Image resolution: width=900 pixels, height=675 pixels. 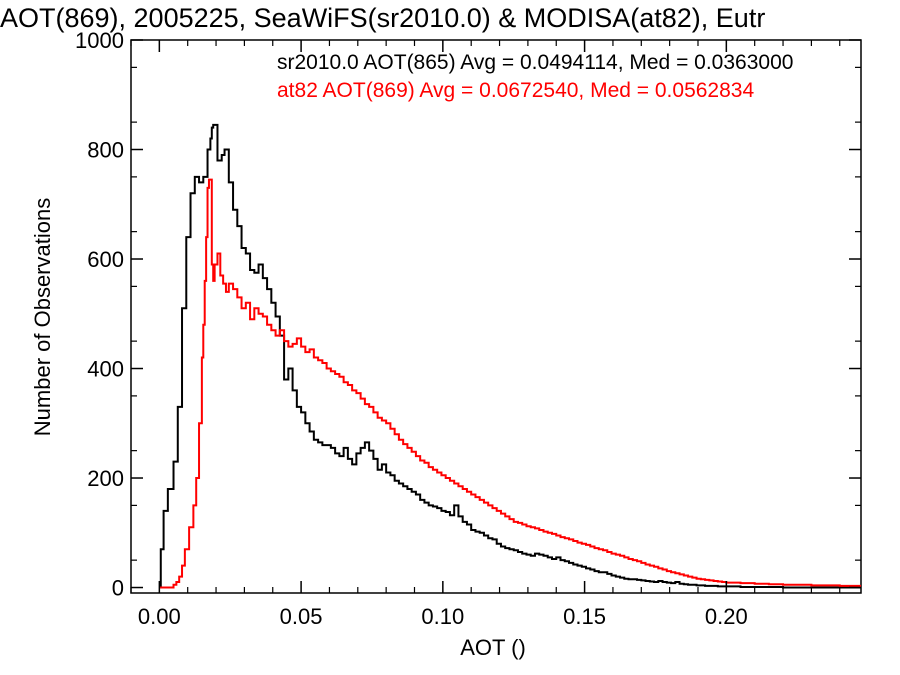 What do you see at coordinates (99, 40) in the screenshot?
I see `y-tick-label: 1000` at bounding box center [99, 40].